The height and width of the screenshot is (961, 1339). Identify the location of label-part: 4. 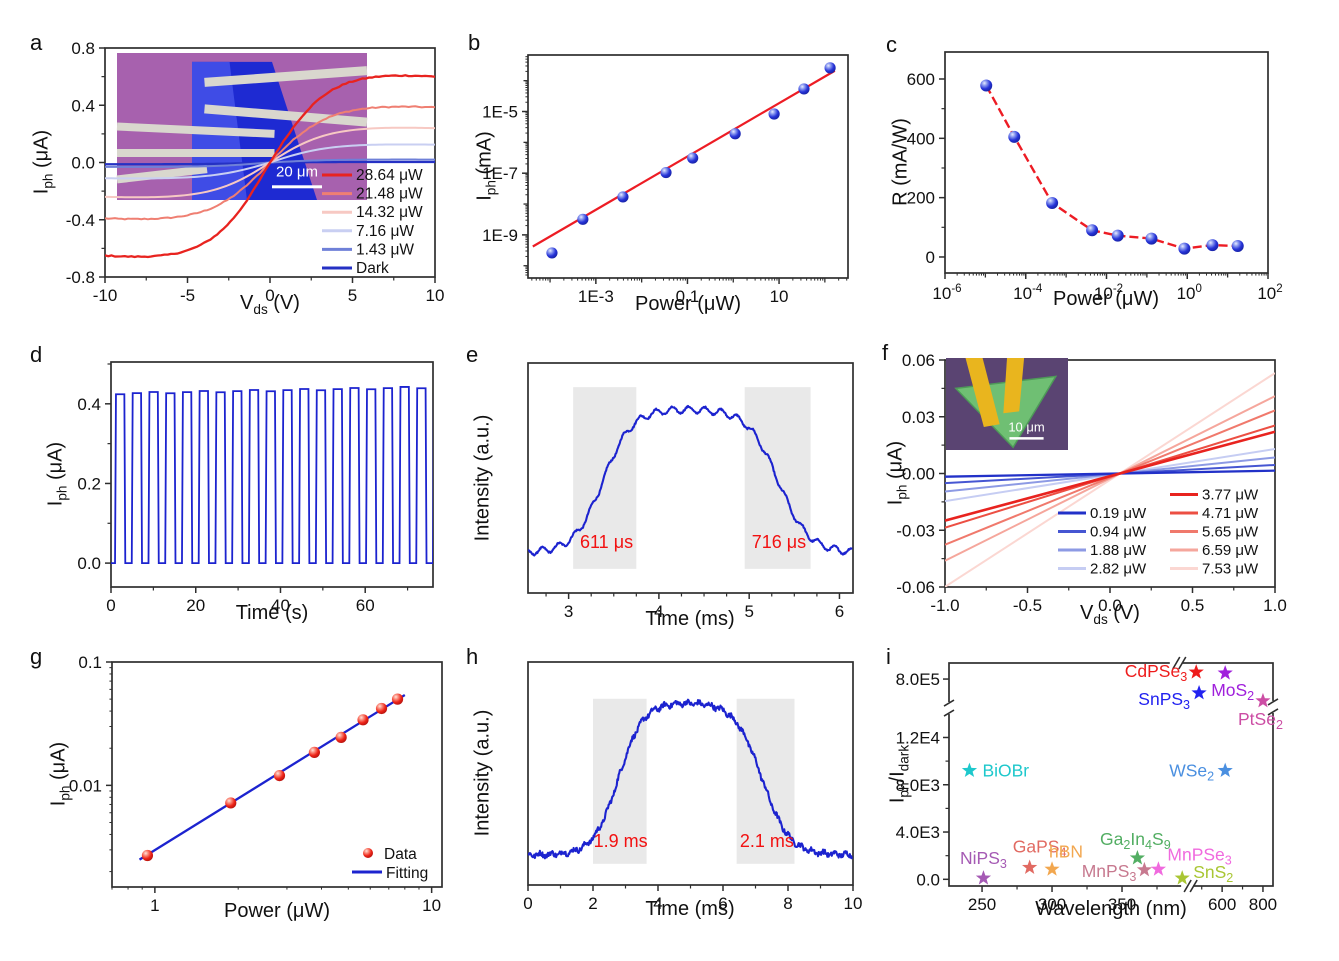
(1148, 845).